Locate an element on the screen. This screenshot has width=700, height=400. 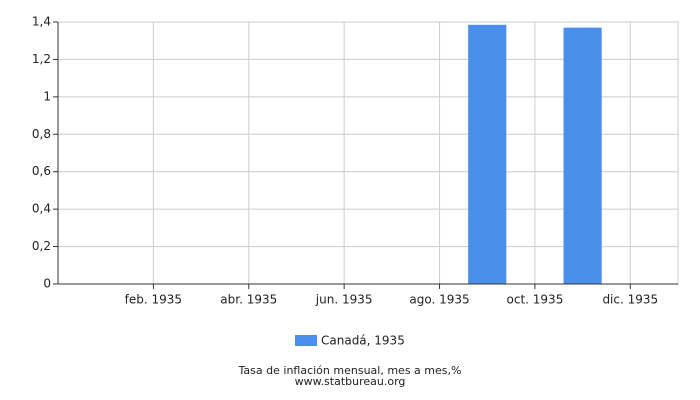
x-tick-label: dic. 1935 is located at coordinates (630, 300).